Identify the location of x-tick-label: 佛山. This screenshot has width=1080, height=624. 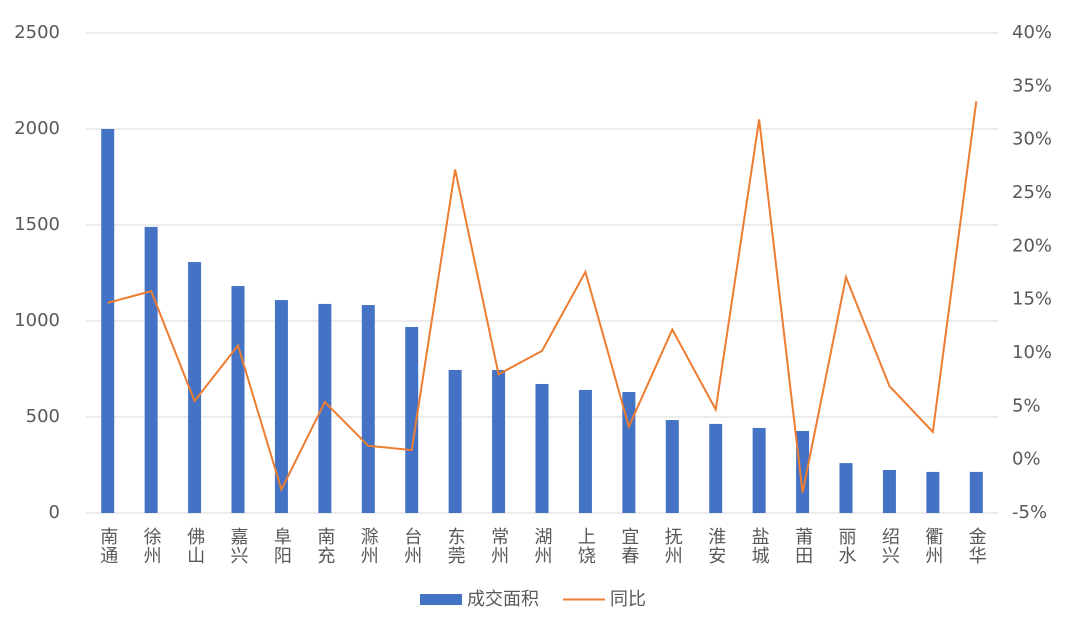
(194, 546).